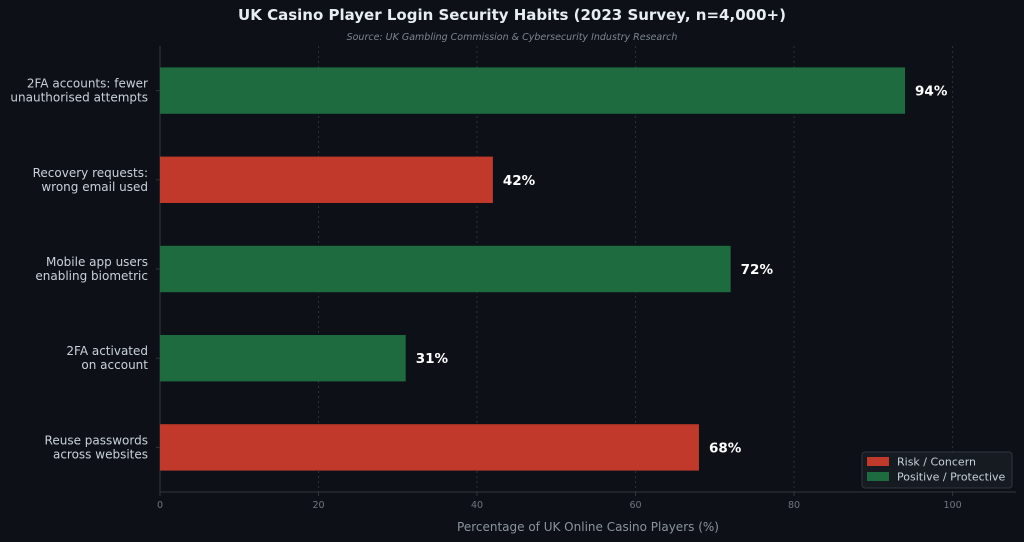 This screenshot has height=542, width=1024. Describe the element at coordinates (953, 505) in the screenshot. I see `x-tick-label-100: 100` at that location.